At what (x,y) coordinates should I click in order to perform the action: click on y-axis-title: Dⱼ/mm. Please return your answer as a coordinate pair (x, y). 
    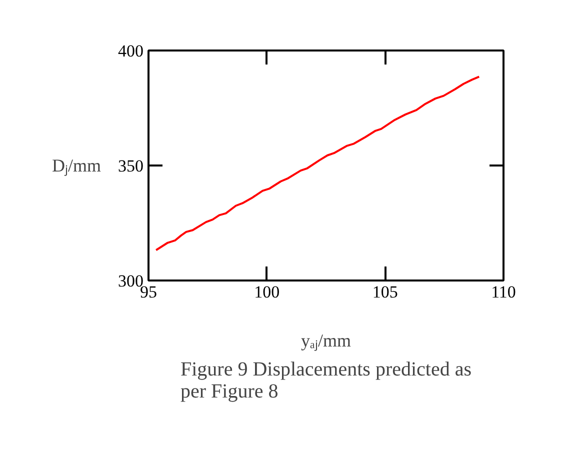
    Looking at the image, I should click on (77, 166).